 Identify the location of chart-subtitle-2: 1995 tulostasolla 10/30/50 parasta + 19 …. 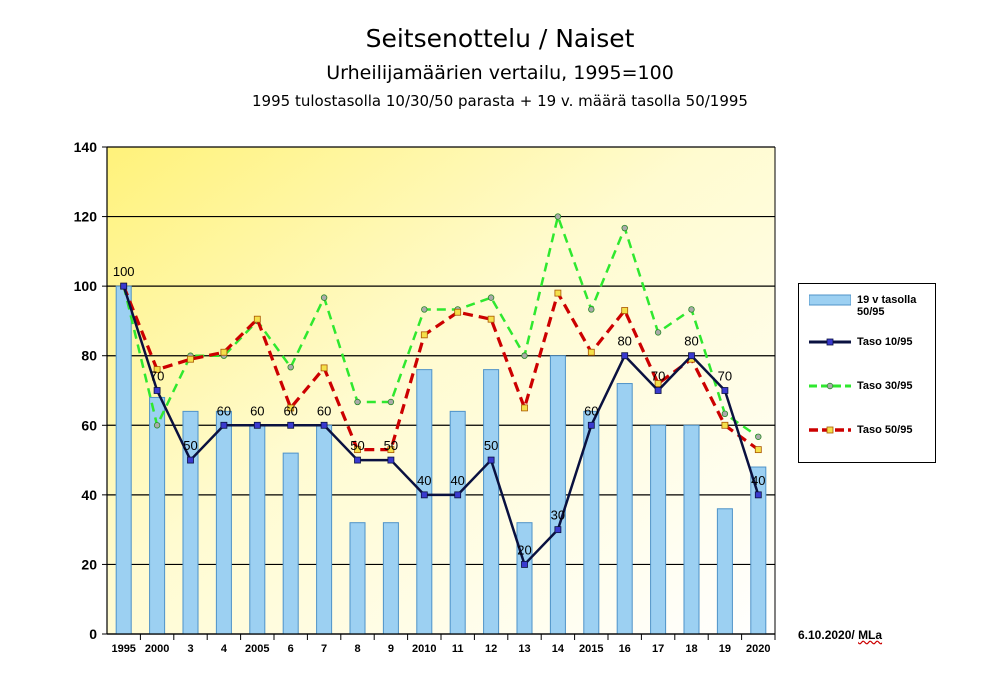
(500, 101).